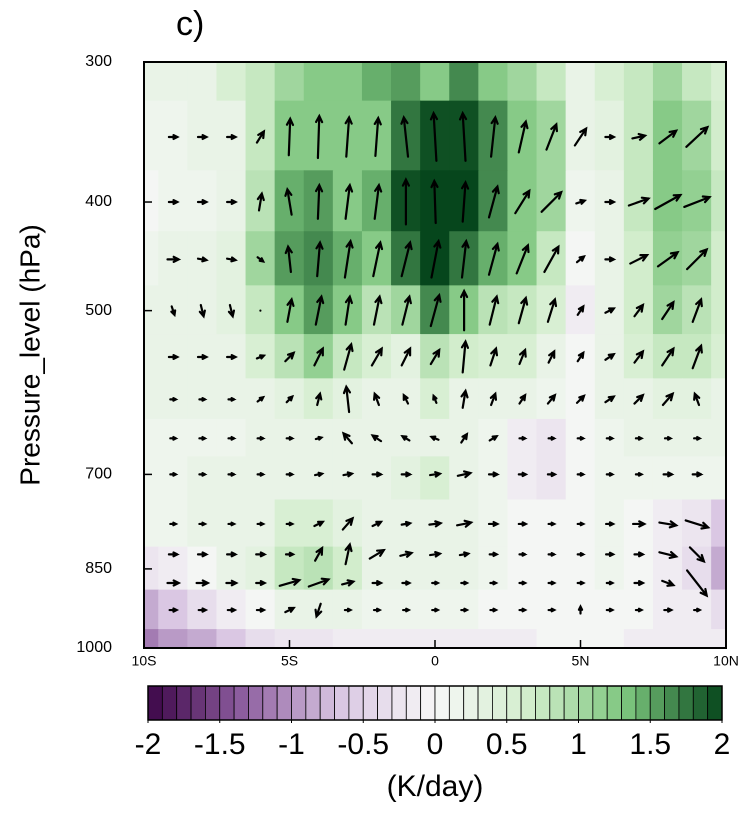  I want to click on colorbar-tick-label: 0.5, so click(507, 744).